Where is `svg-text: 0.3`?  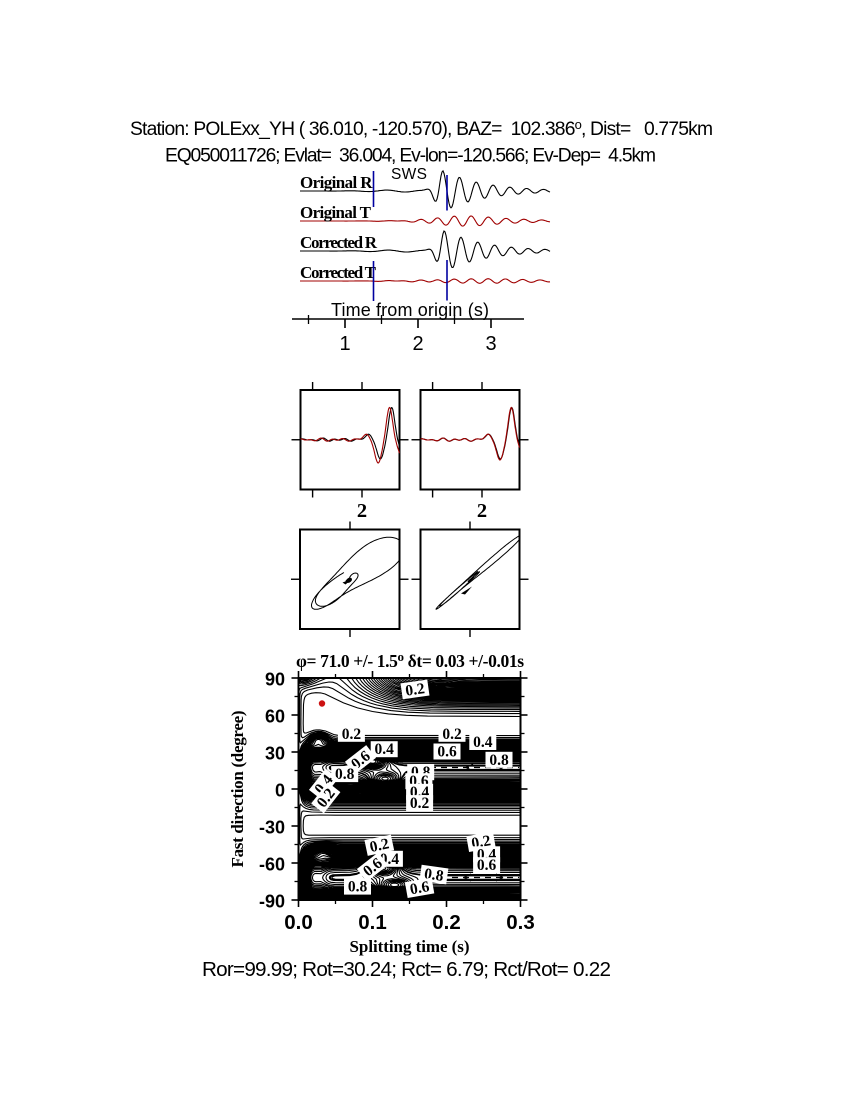 svg-text: 0.3 is located at coordinates (520, 922).